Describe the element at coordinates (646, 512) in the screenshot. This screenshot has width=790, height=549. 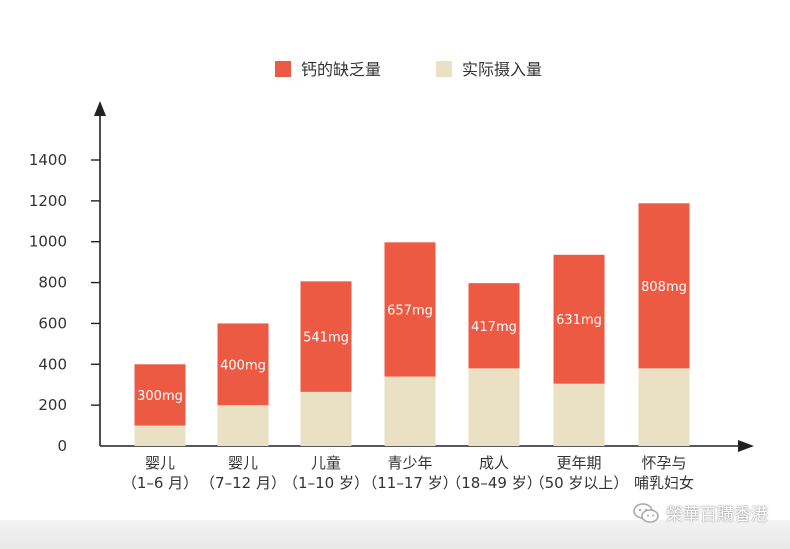
I see `wechat-icon` at that location.